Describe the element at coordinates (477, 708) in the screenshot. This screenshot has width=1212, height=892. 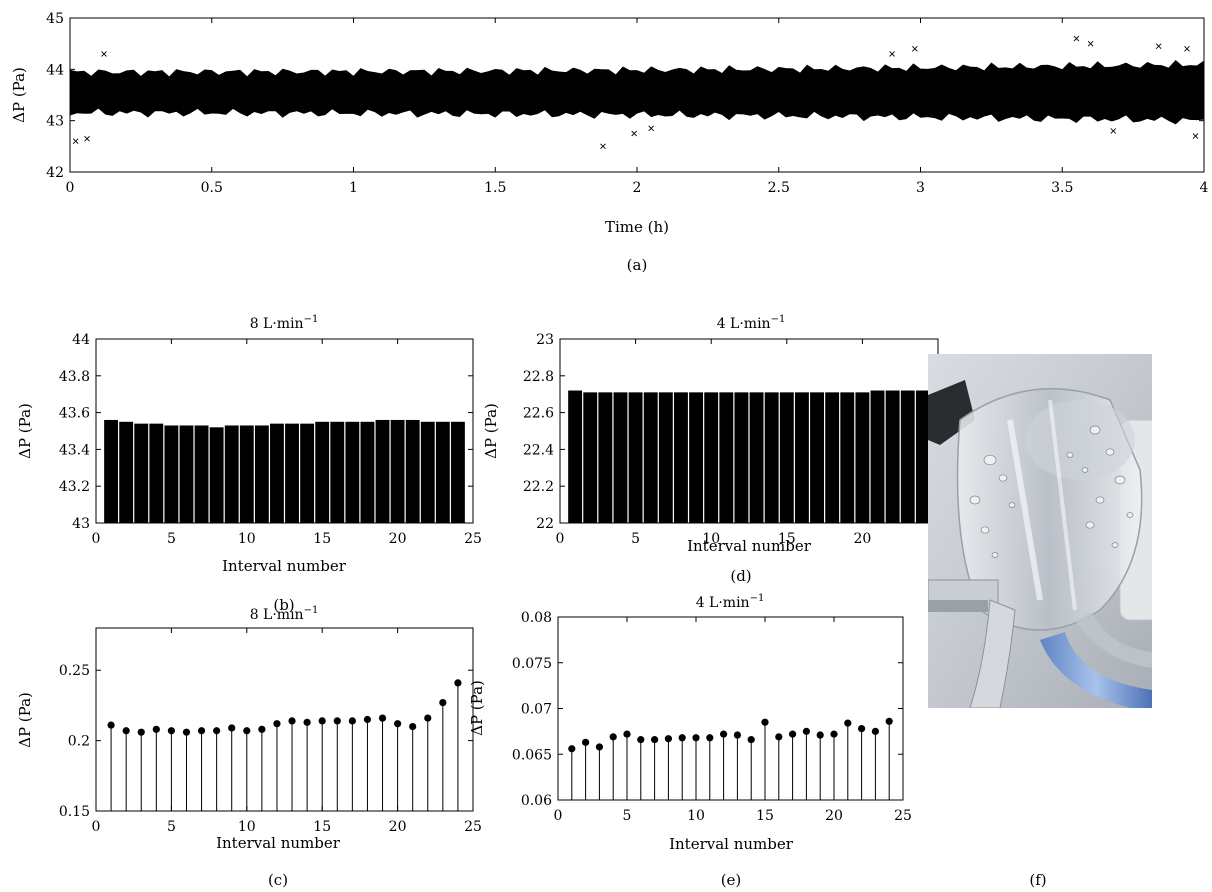
I see `panel-e-y-label: ΔP (Pa)` at that location.